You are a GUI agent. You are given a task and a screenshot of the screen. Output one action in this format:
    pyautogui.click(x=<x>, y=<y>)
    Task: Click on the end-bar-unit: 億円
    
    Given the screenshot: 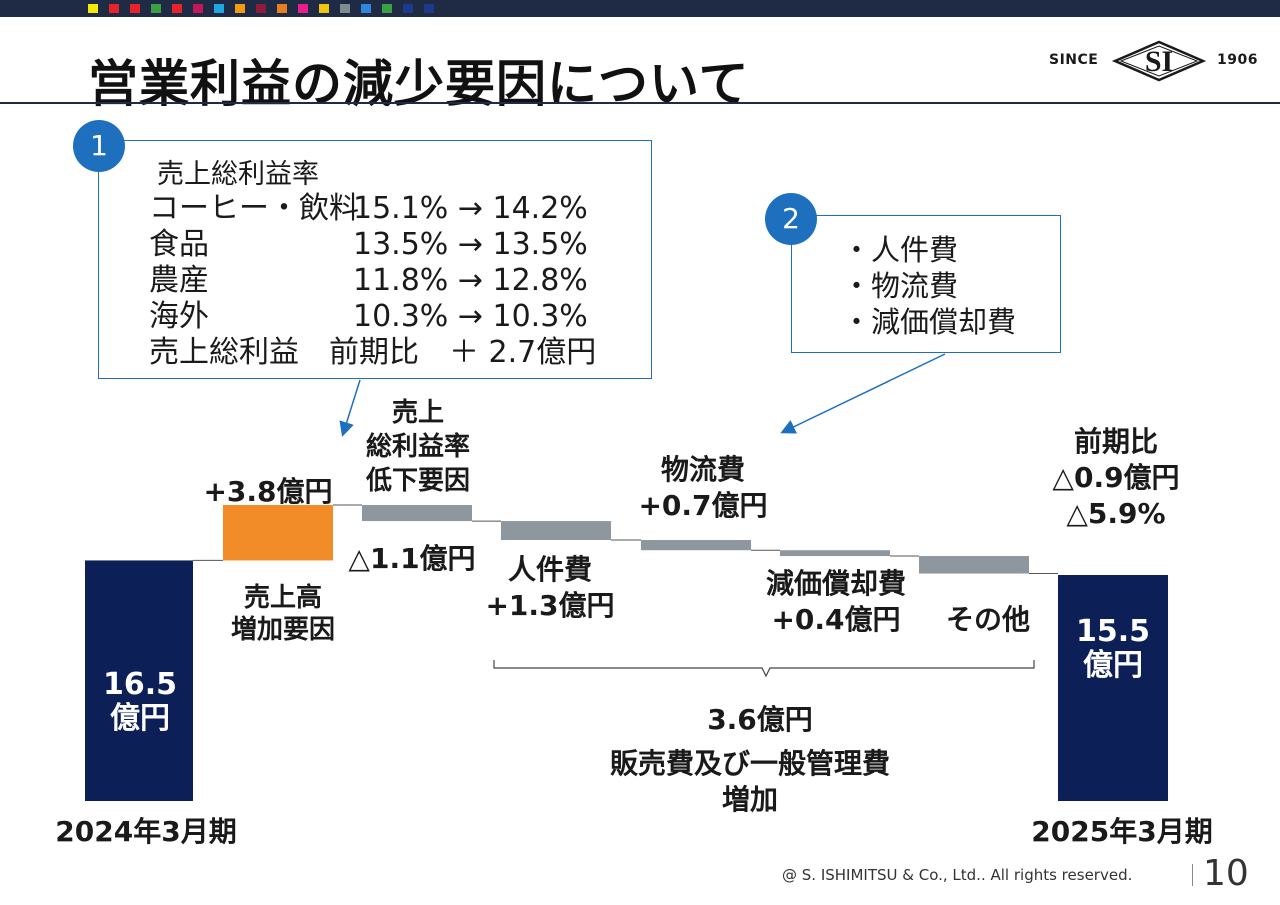 What is the action you would take?
    pyautogui.click(x=1113, y=665)
    